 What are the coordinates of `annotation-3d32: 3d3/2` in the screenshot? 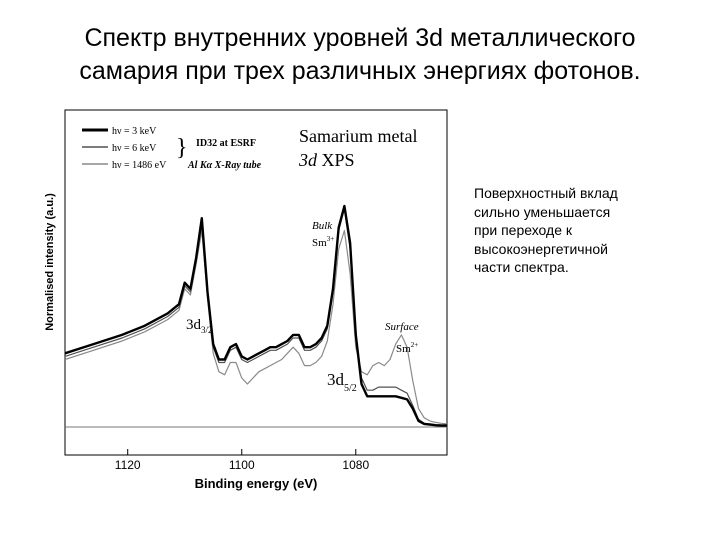 It's located at (199, 326).